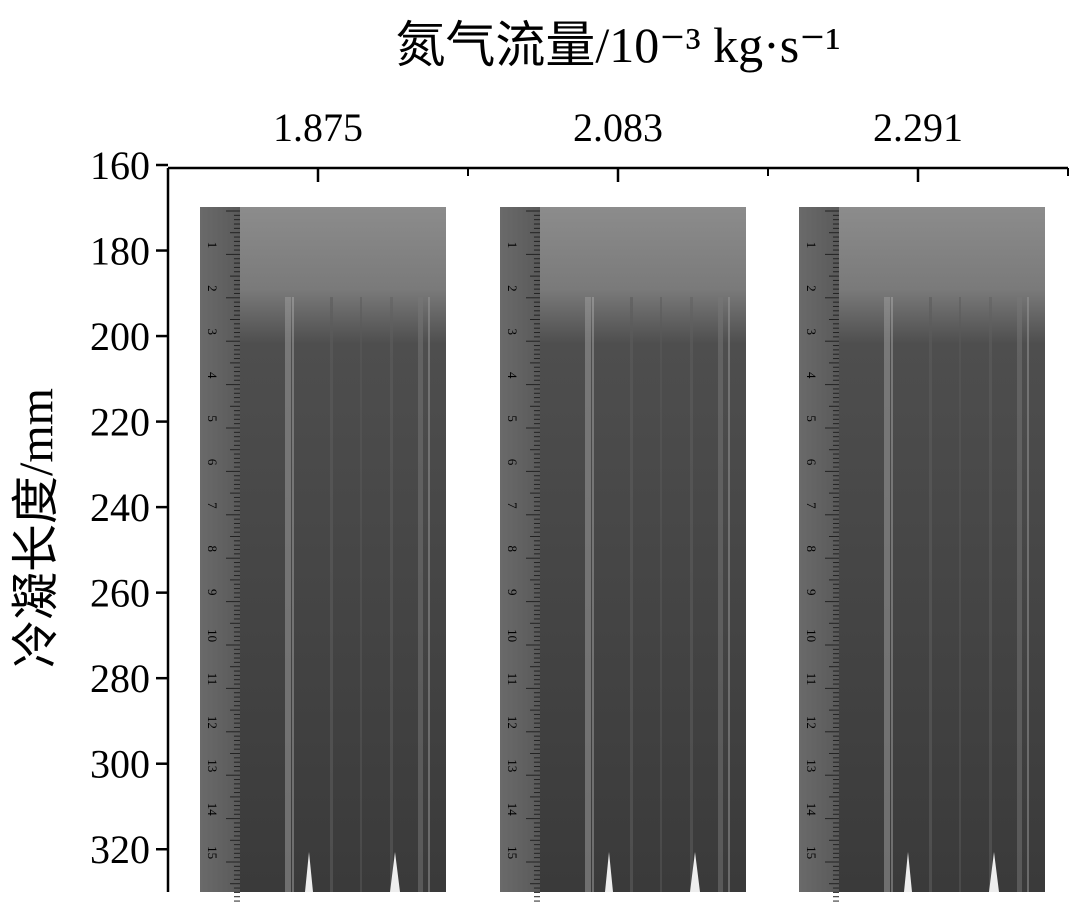  Describe the element at coordinates (120, 251) in the screenshot. I see `y-tick-label: 180` at that location.